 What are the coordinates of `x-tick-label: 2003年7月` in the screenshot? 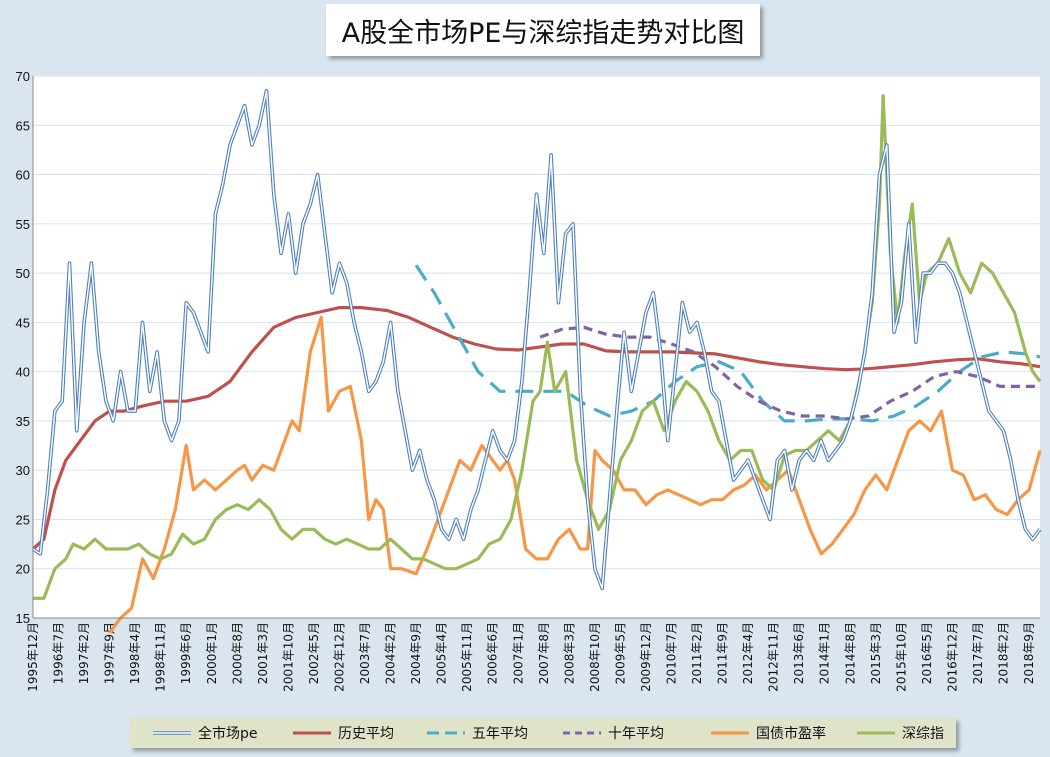 It's located at (365, 653).